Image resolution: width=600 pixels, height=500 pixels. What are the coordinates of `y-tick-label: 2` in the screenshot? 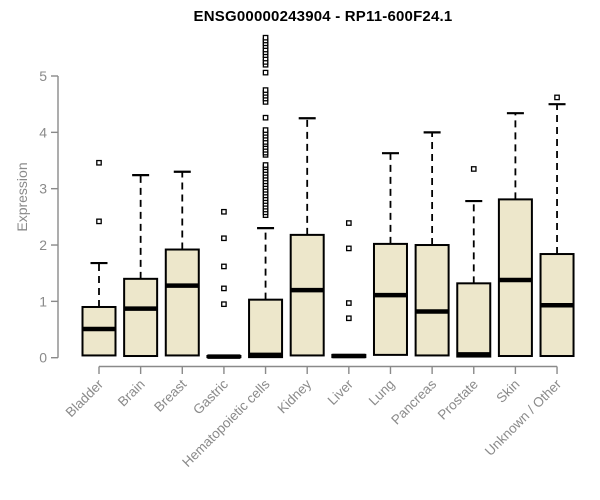 It's located at (43, 245).